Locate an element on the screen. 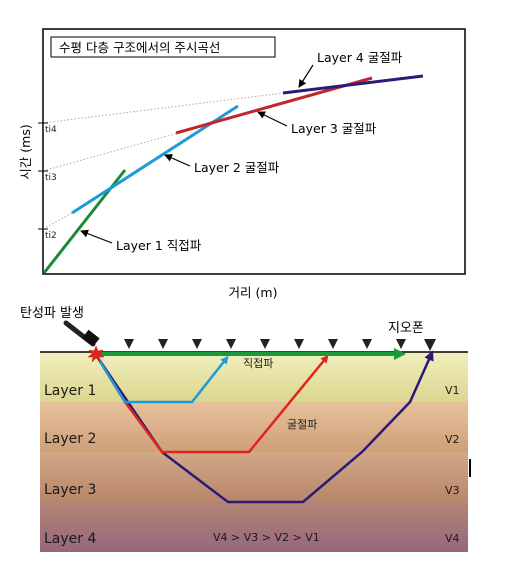  source-label: 탄성파 발생 is located at coordinates (52, 313).